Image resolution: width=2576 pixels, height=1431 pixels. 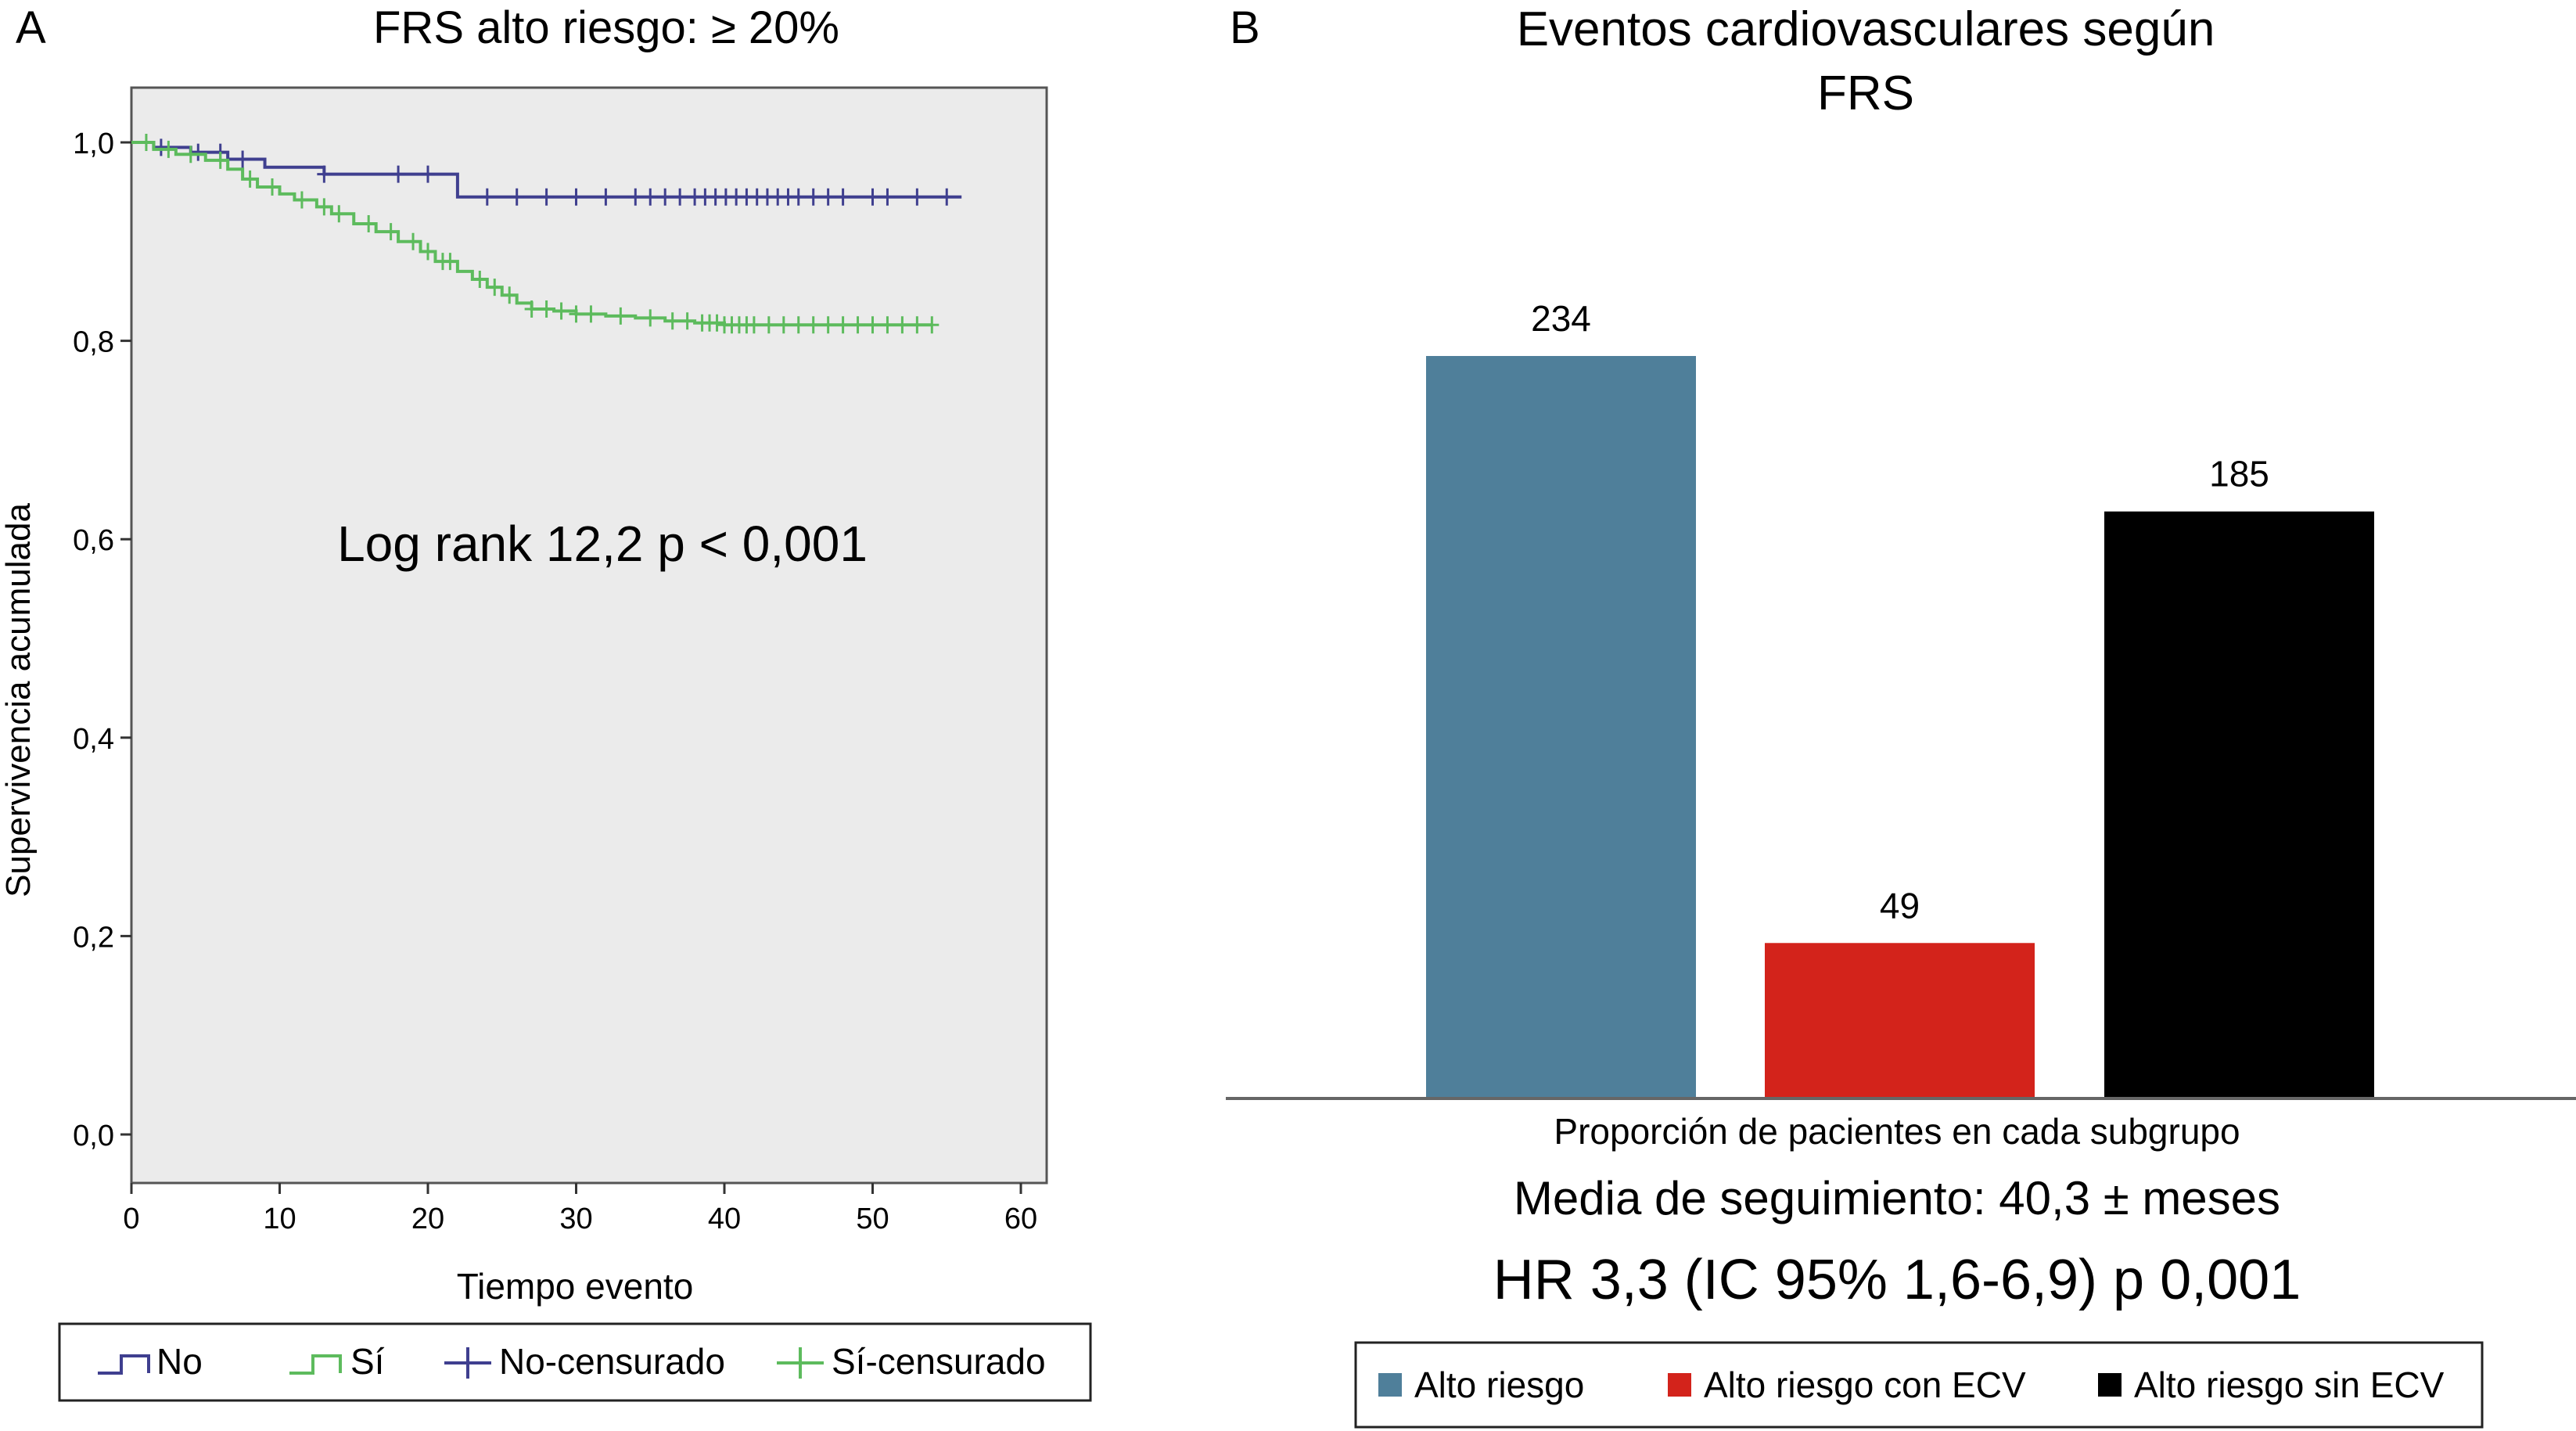 I want to click on bar-chart-stat: HR 3,3 (IC 95% 1,6-6,9) p 0,001, so click(x=1897, y=1280).